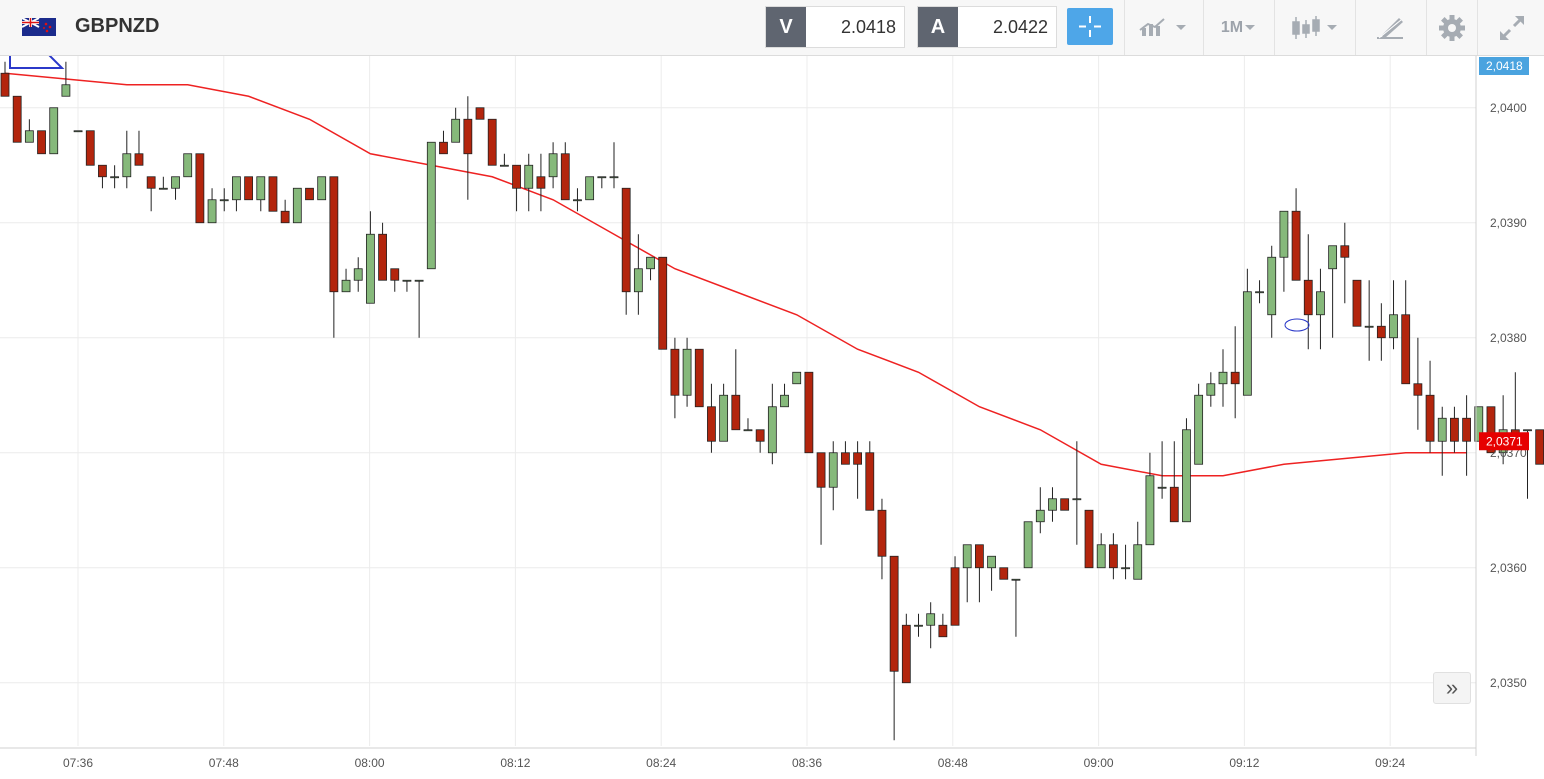 This screenshot has height=779, width=1544. I want to click on indicators-icon, so click(1162, 26).